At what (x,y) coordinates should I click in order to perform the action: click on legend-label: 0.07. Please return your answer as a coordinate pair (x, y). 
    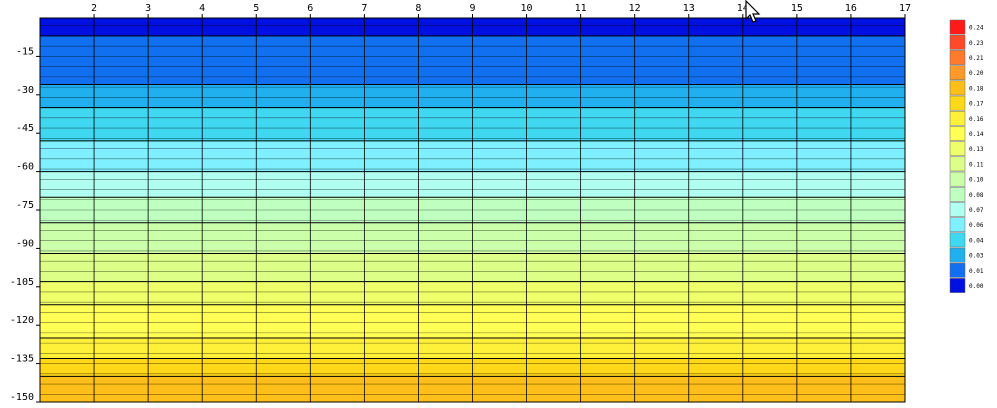
    Looking at the image, I should click on (976, 210).